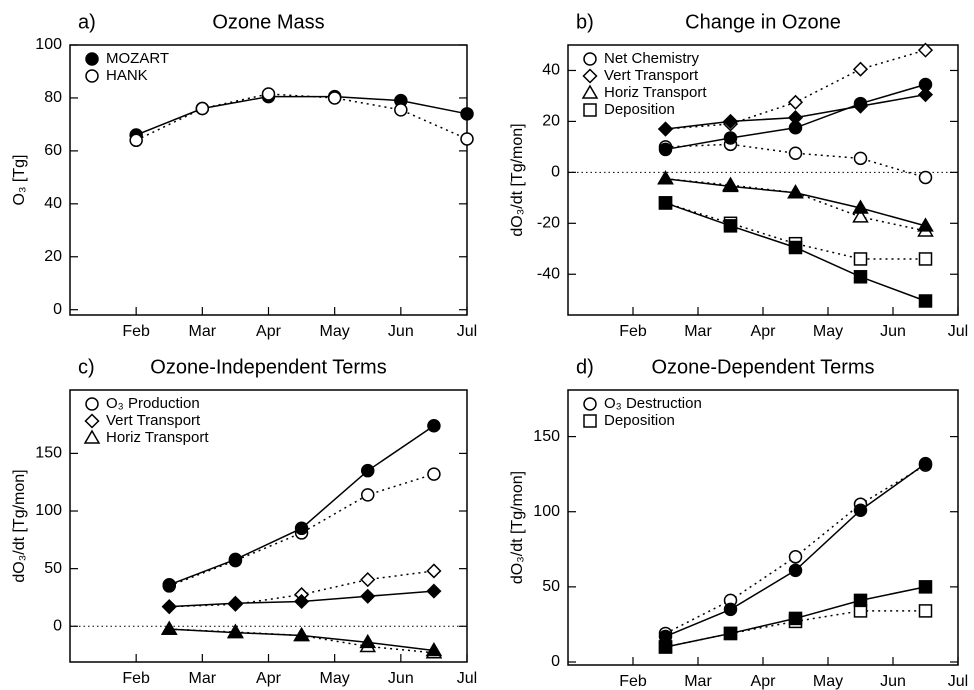 The width and height of the screenshot is (974, 690). Describe the element at coordinates (53, 568) in the screenshot. I see `y-tick-label: 50` at that location.